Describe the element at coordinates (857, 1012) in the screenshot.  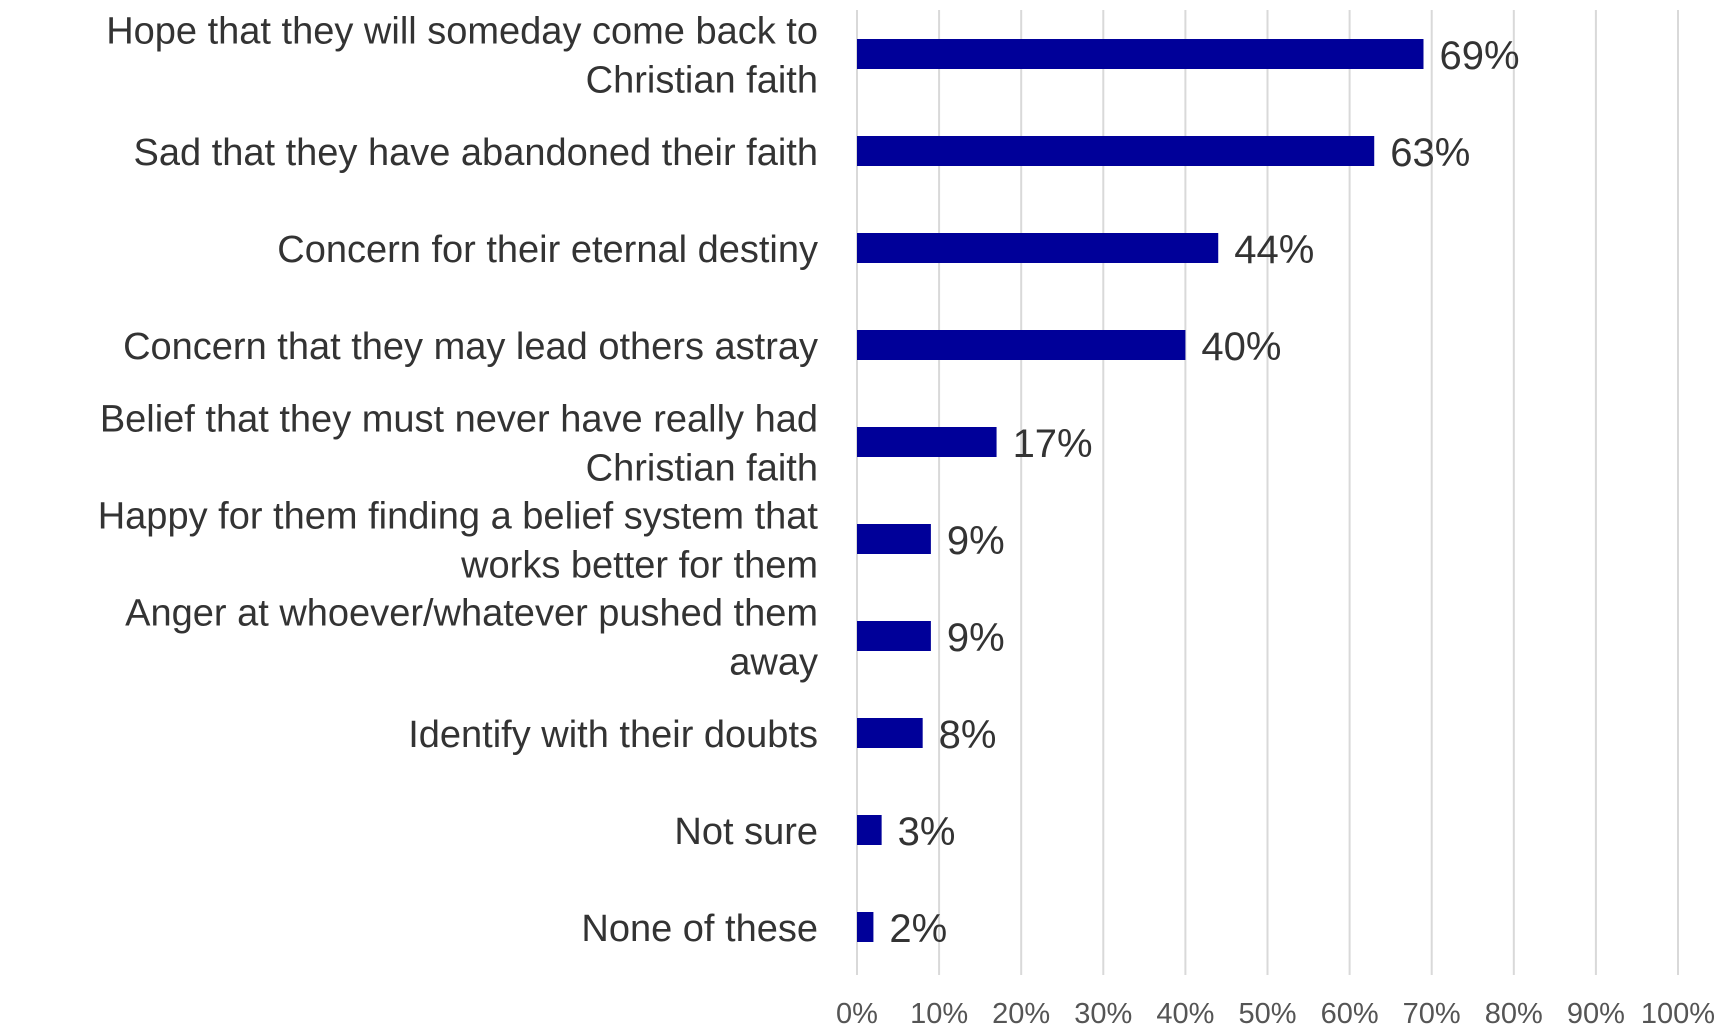
I see `x-tick-label: 0%` at that location.